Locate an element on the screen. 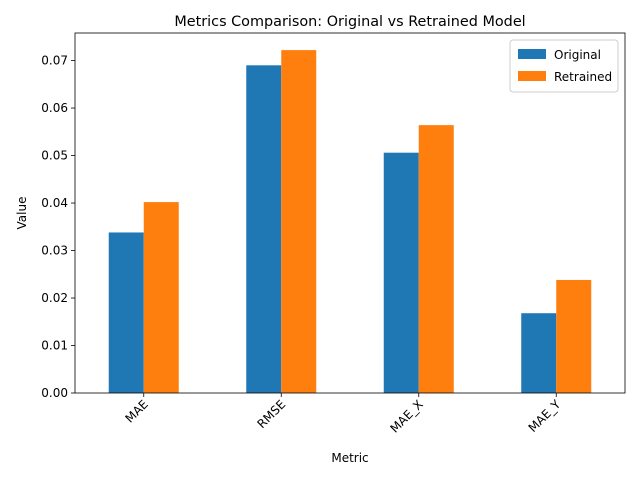 This screenshot has width=640, height=480. x-axis-label: Metric is located at coordinates (349, 458).